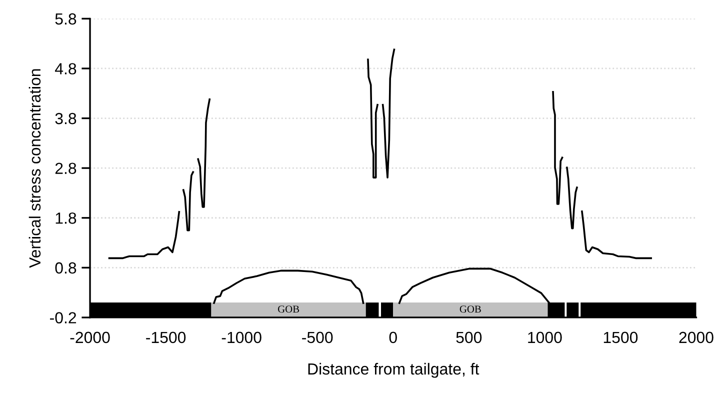 This screenshot has width=726, height=415. What do you see at coordinates (63, 318) in the screenshot?
I see `y-tick-label: -0.2` at bounding box center [63, 318].